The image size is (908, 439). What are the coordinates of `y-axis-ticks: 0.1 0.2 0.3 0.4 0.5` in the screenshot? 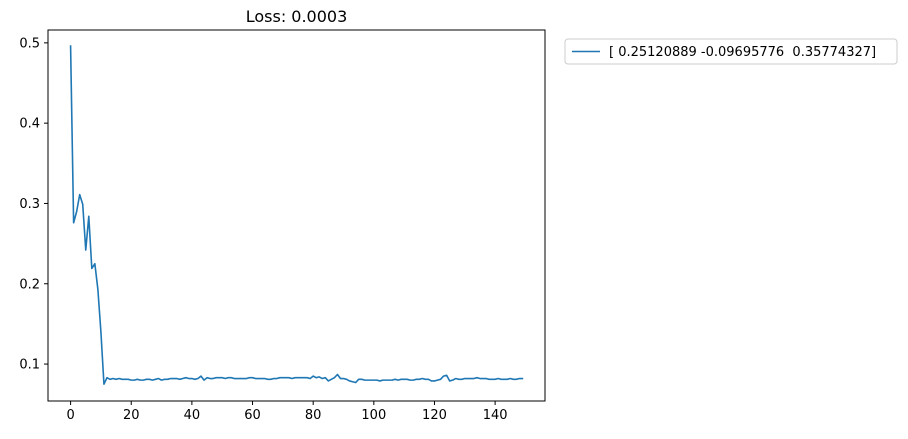 It's located at (33, 204).